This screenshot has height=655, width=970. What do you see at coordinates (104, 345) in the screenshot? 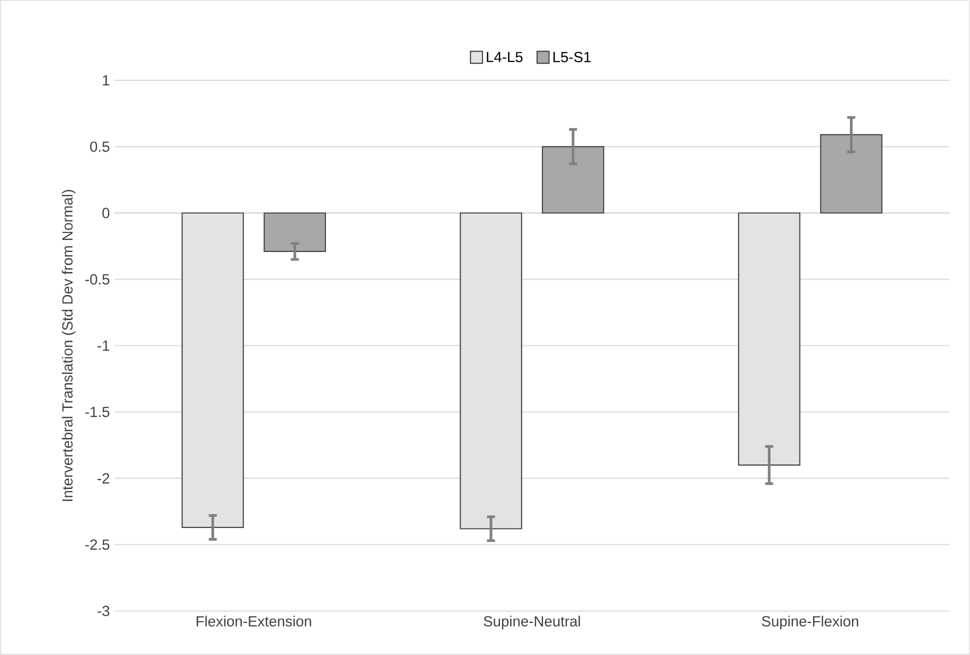
I see `y-tick-label: -1` at bounding box center [104, 345].